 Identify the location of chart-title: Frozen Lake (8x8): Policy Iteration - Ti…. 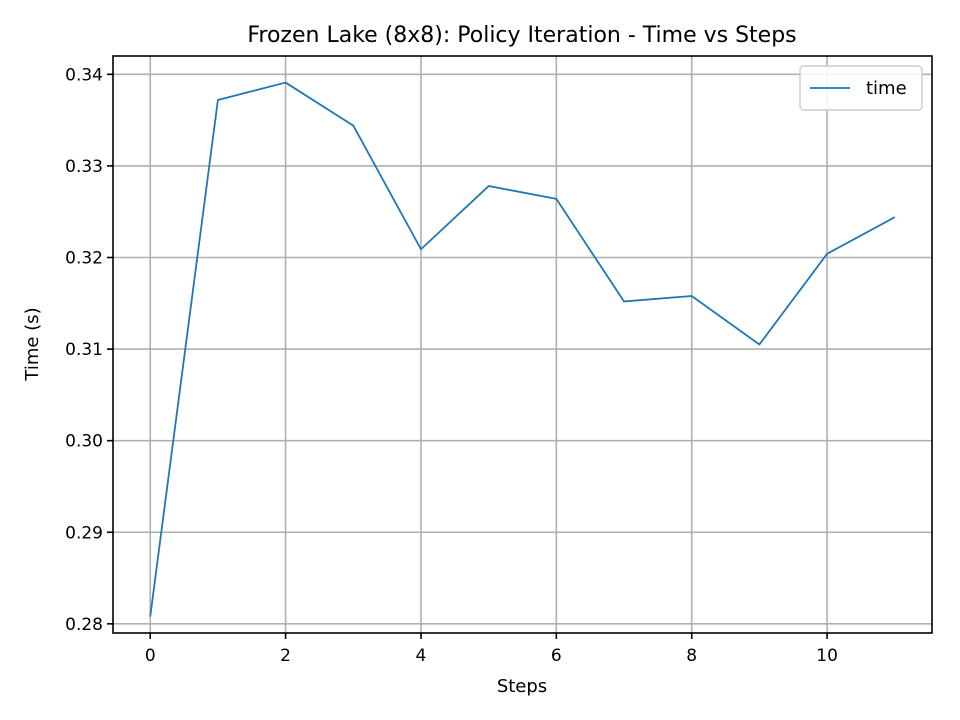
(521, 35).